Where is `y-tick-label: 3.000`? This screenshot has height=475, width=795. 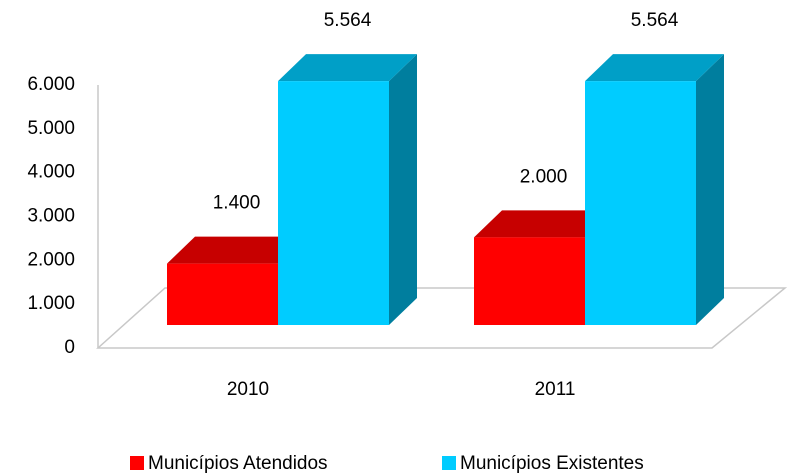 y-tick-label: 3.000 is located at coordinates (51, 216).